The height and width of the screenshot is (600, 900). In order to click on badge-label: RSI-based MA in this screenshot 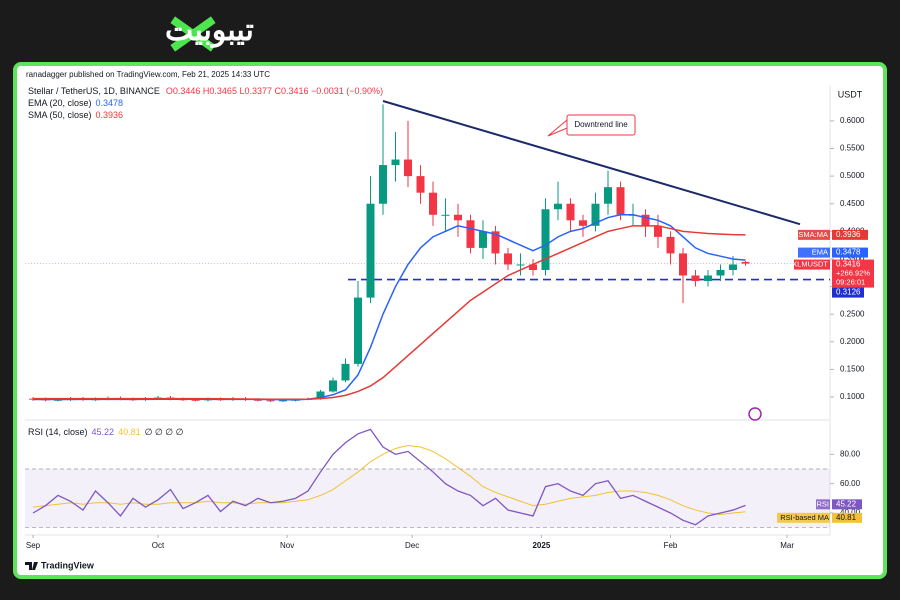, I will do `click(804, 517)`.